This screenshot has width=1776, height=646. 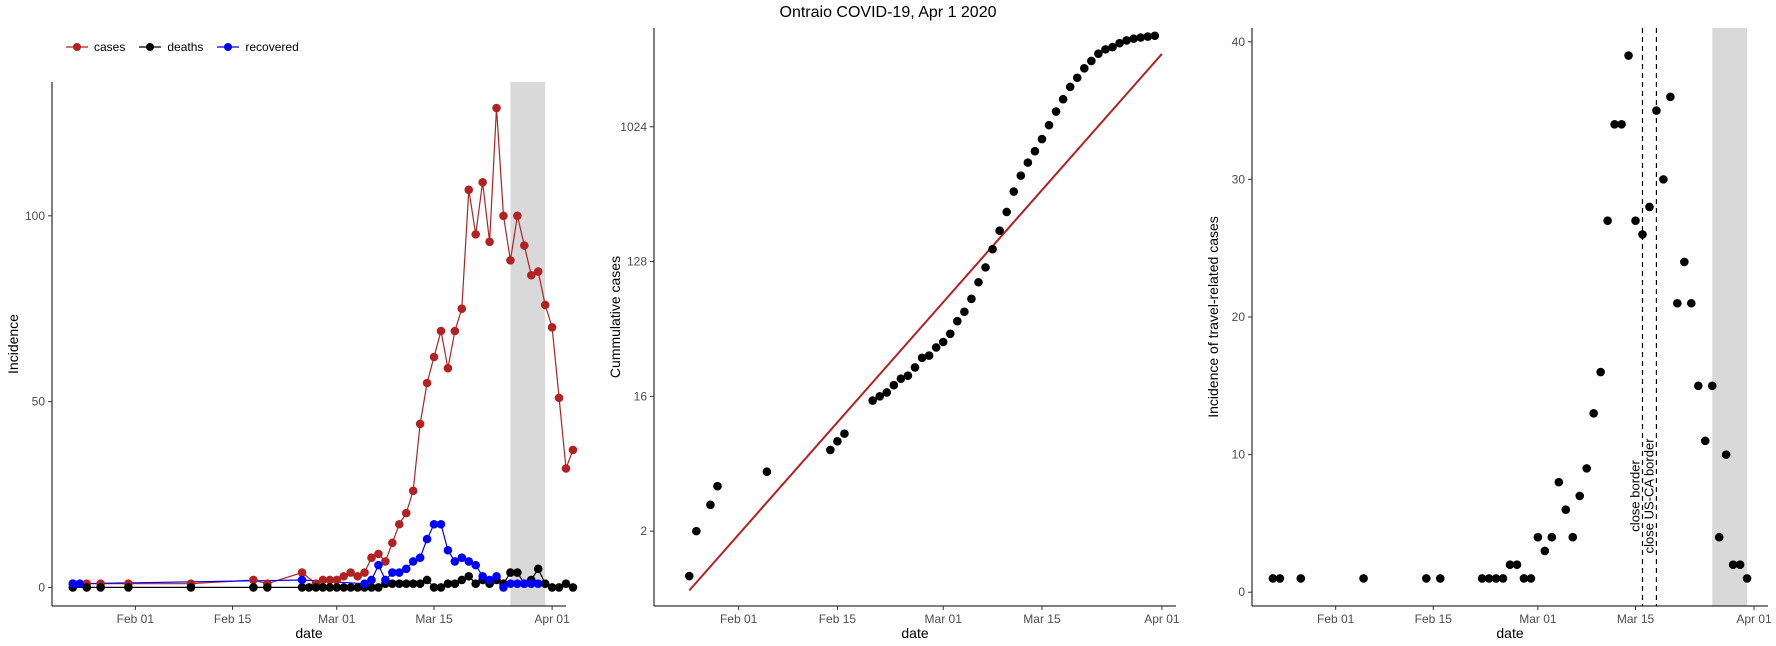 What do you see at coordinates (1754, 619) in the screenshot?
I see `x-tick-label: Apr 01` at bounding box center [1754, 619].